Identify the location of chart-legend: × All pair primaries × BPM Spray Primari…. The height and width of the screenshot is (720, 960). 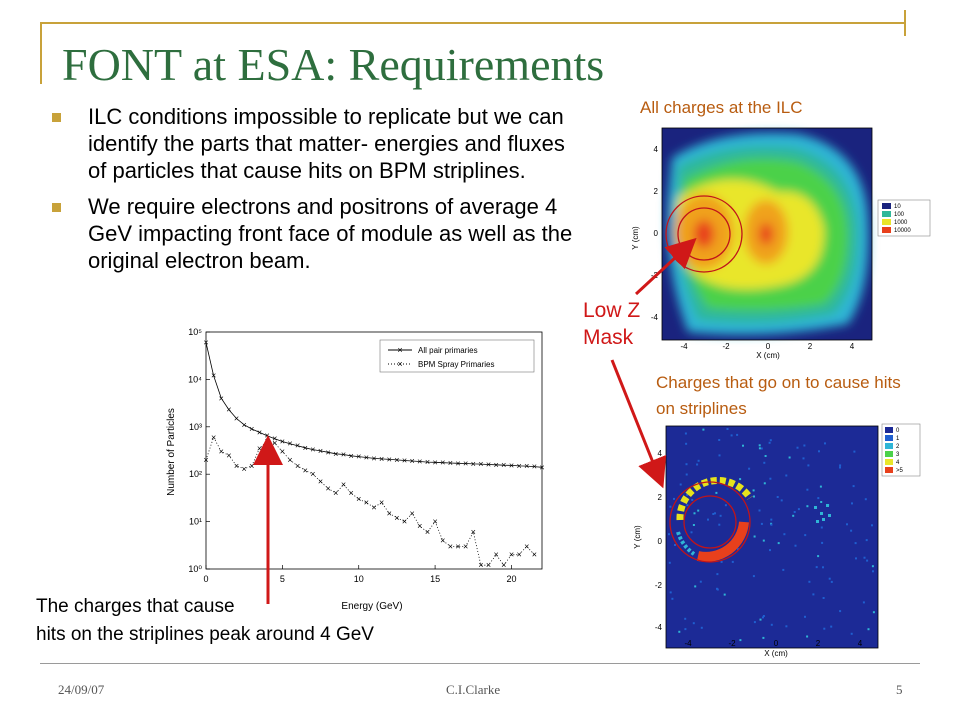
(457, 356).